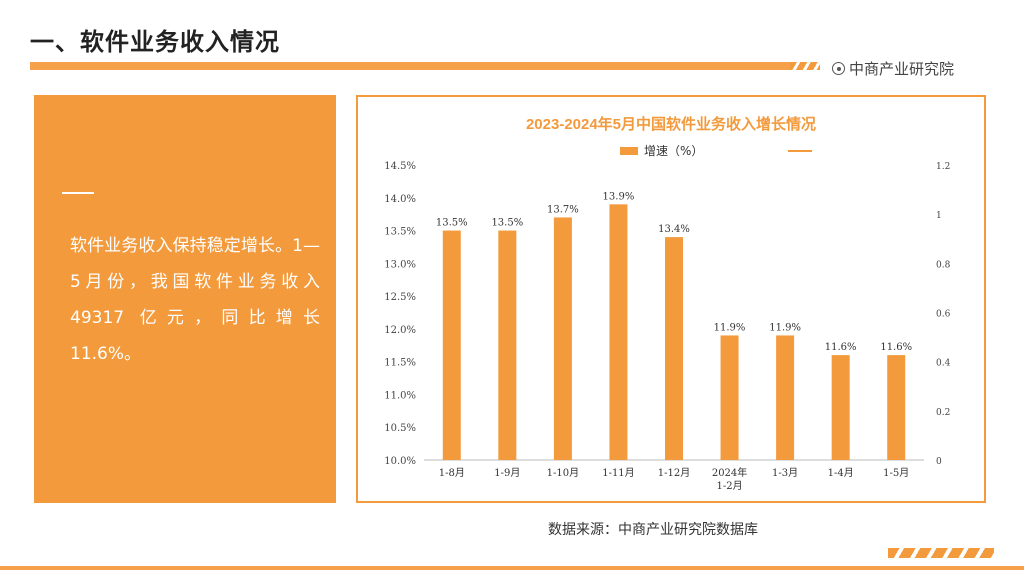 The image size is (1024, 576). Describe the element at coordinates (939, 462) in the screenshot. I see `y2-tick-label: 0` at that location.